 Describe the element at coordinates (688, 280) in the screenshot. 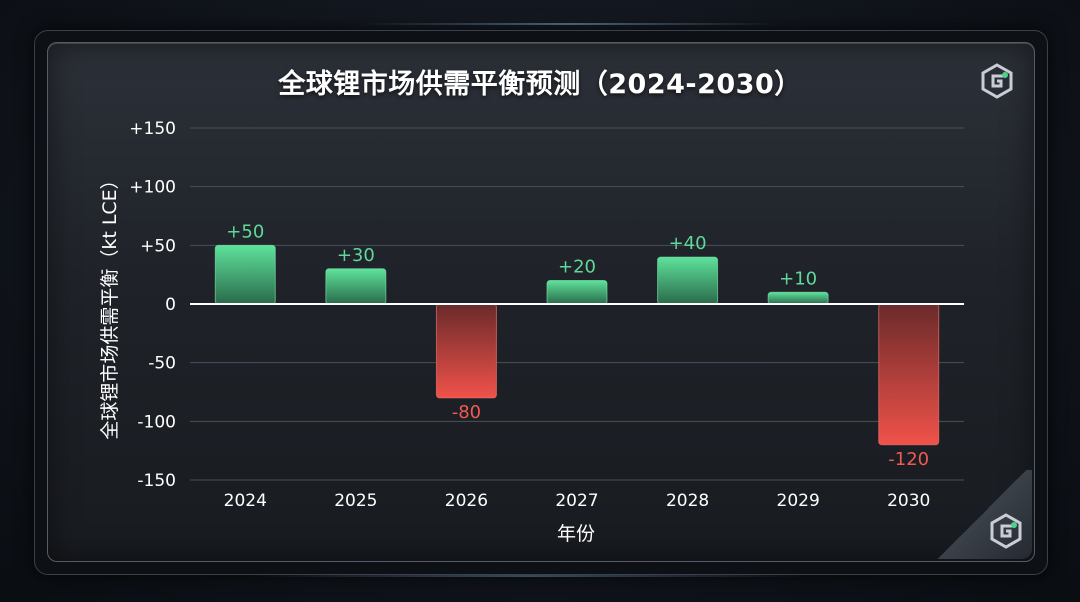

I see `bar-2028` at that location.